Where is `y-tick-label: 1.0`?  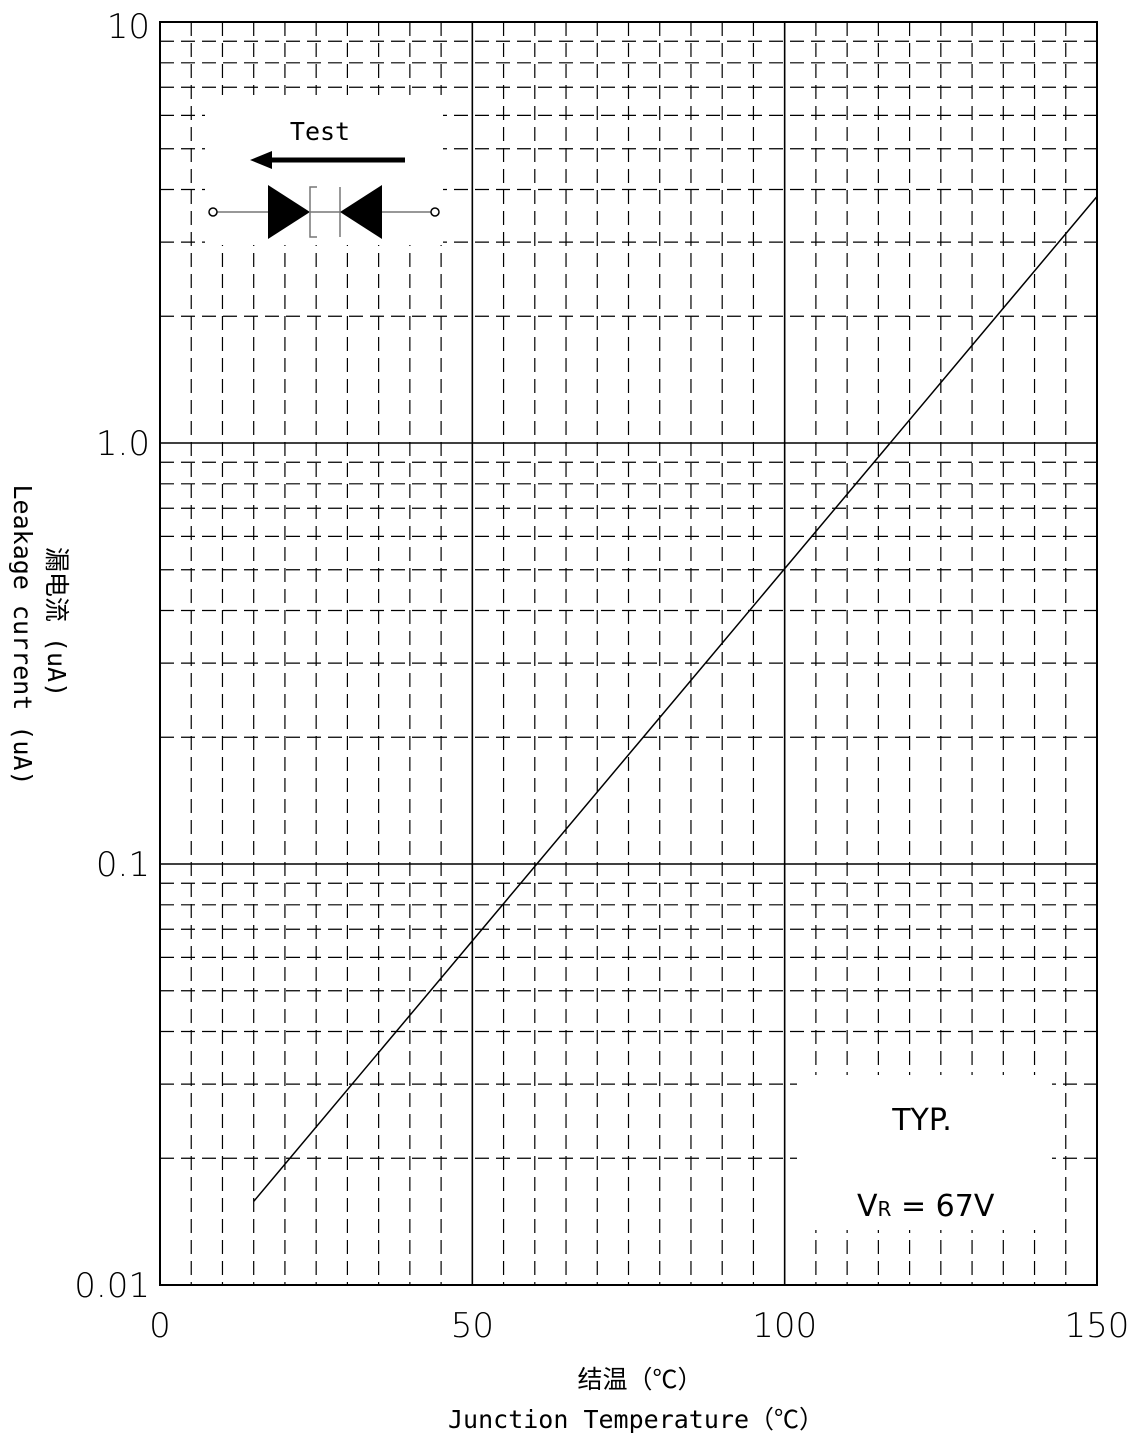
y-tick-label: 1.0 is located at coordinates (123, 444).